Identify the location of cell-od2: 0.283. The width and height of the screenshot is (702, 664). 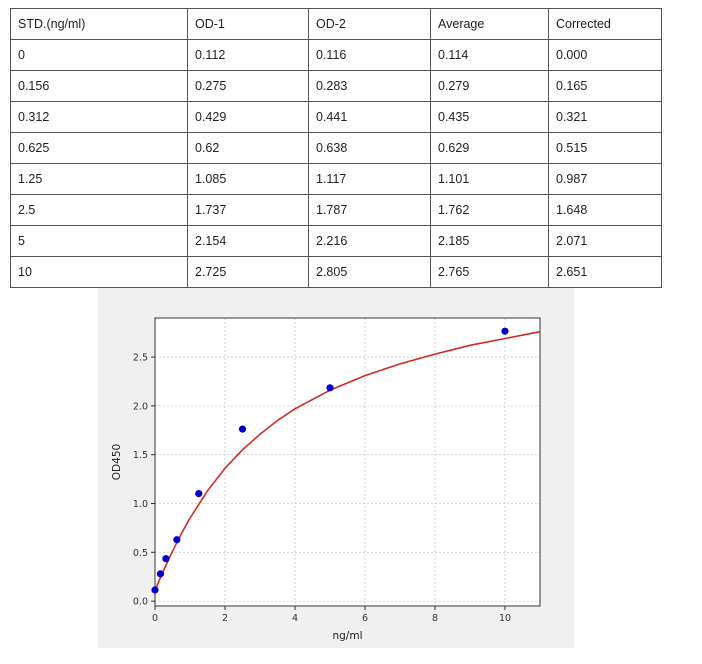
(369, 86).